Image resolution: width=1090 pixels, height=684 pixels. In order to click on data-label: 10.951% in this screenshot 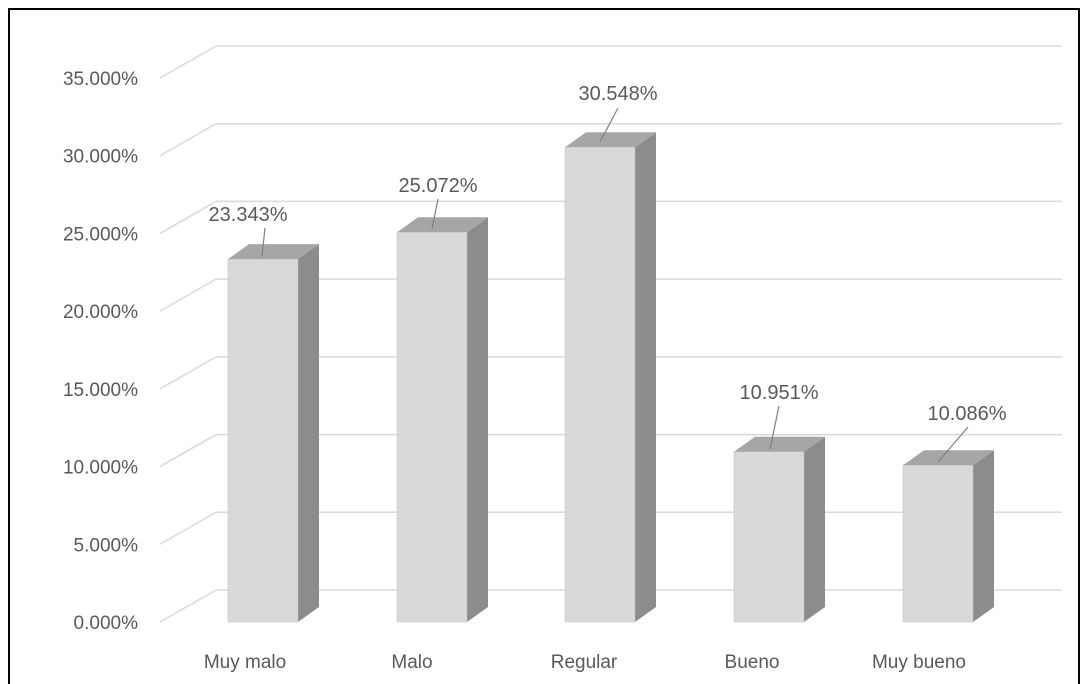, I will do `click(779, 393)`.